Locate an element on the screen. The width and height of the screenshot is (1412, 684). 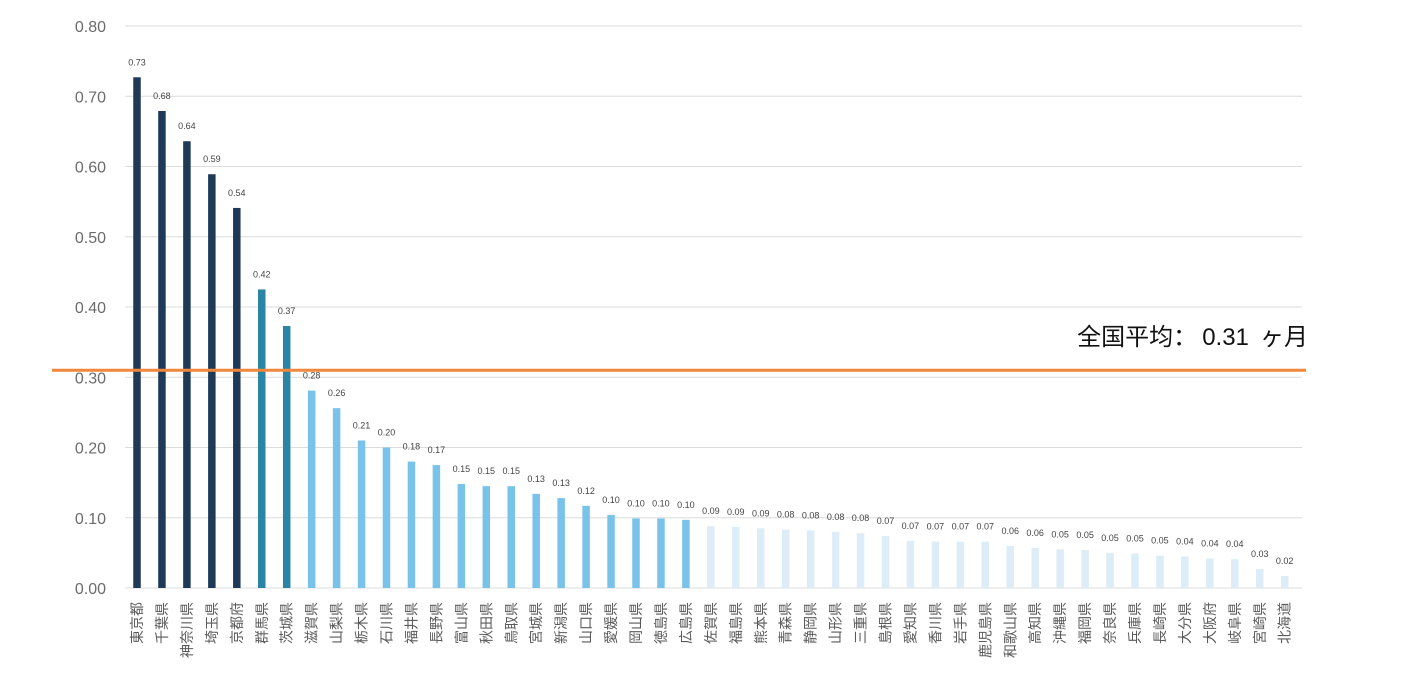
data-label: 0.21 is located at coordinates (362, 425).